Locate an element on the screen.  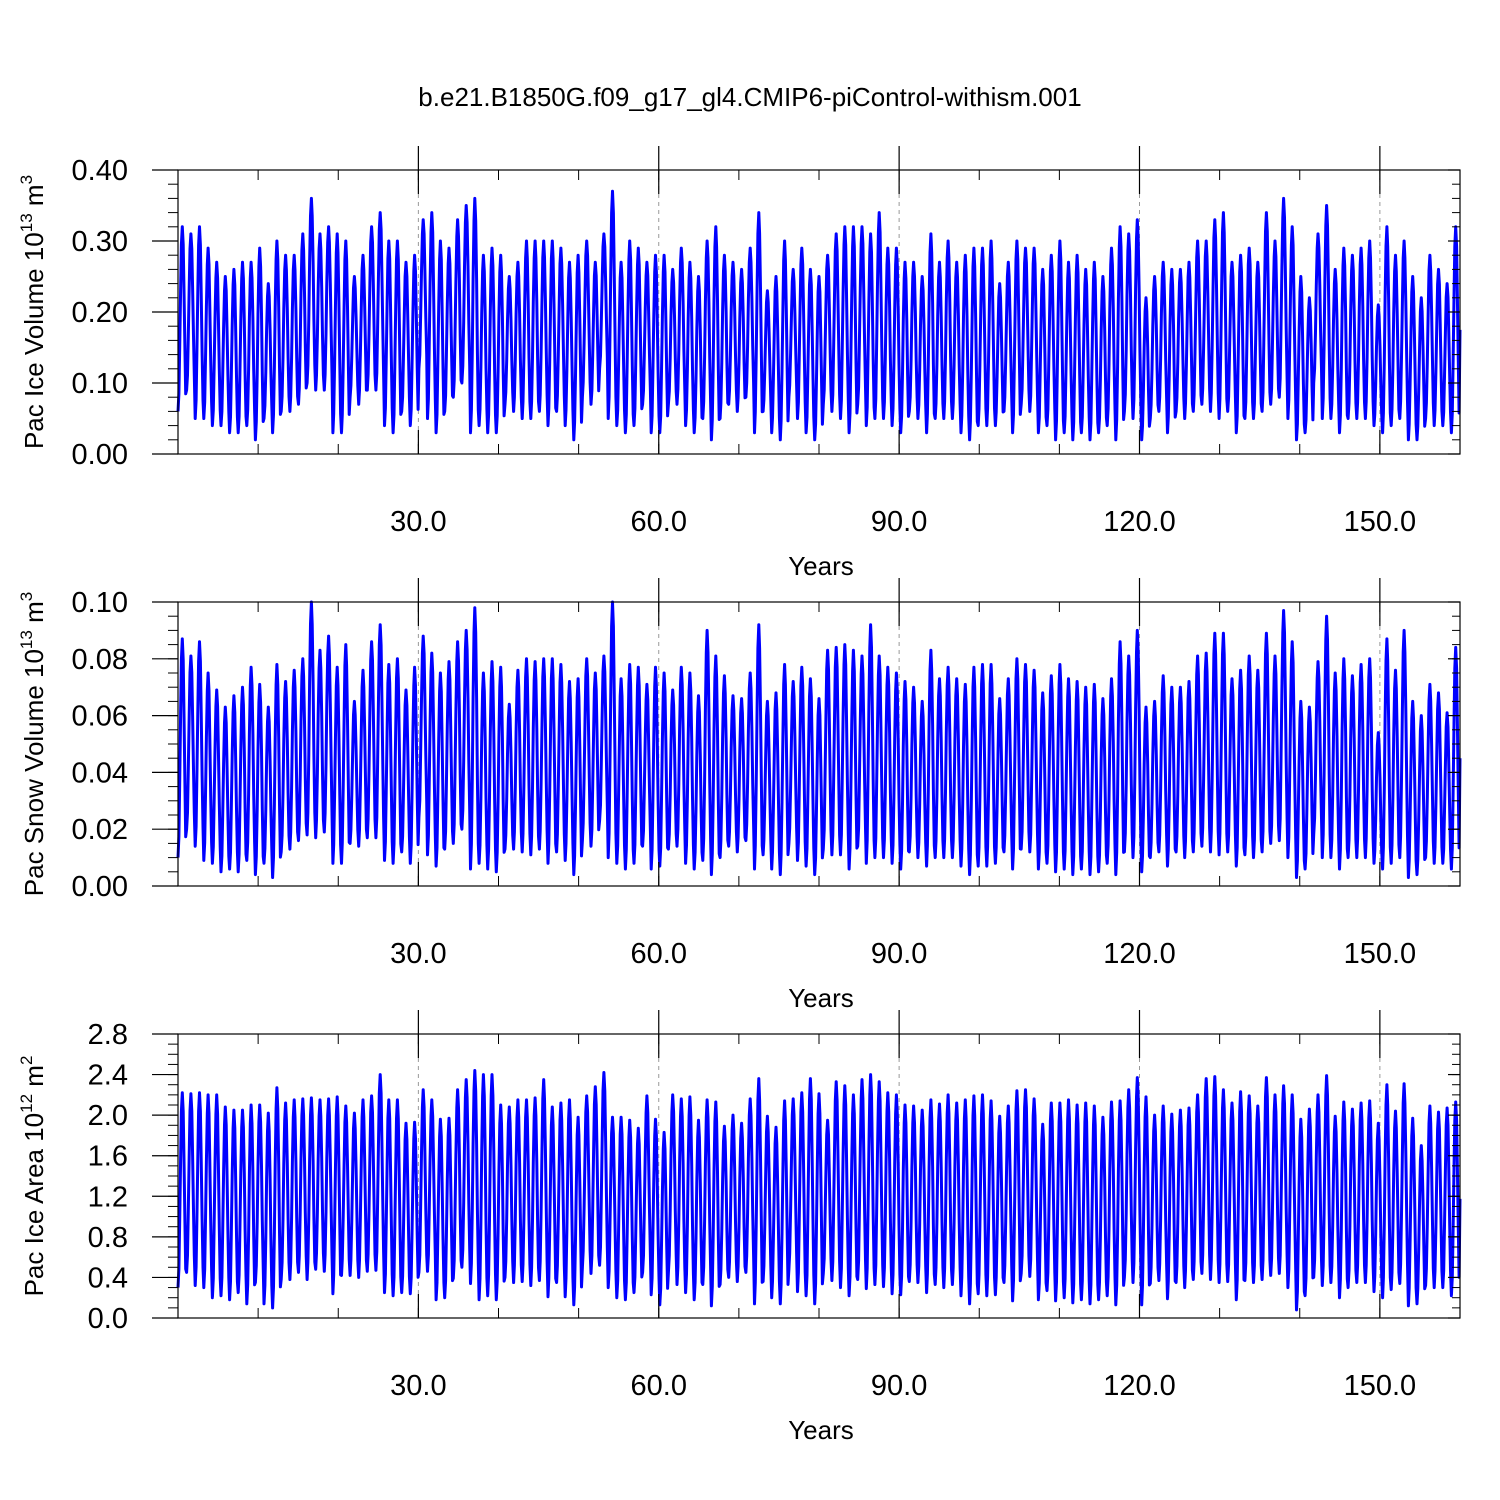
y-axis-label-part: Pac Ice Area 10 is located at coordinates (34, 1205).